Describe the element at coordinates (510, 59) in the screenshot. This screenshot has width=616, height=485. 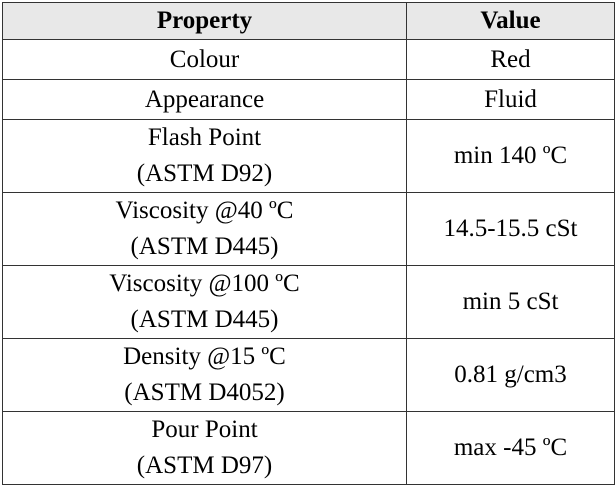
I see `value-cell: Red` at that location.